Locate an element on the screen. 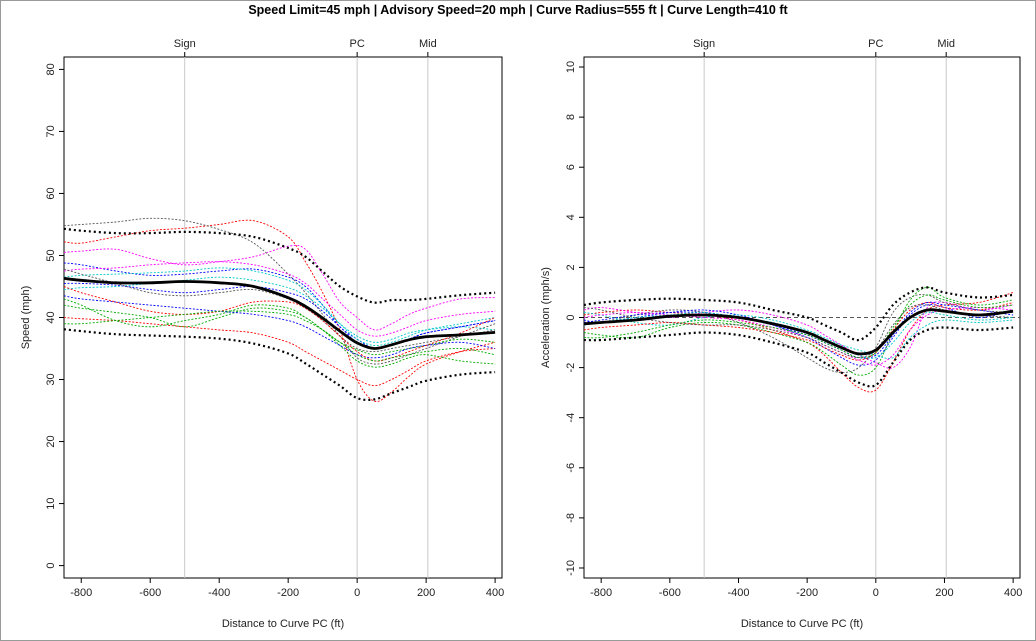  accel-data is located at coordinates (799, 339).